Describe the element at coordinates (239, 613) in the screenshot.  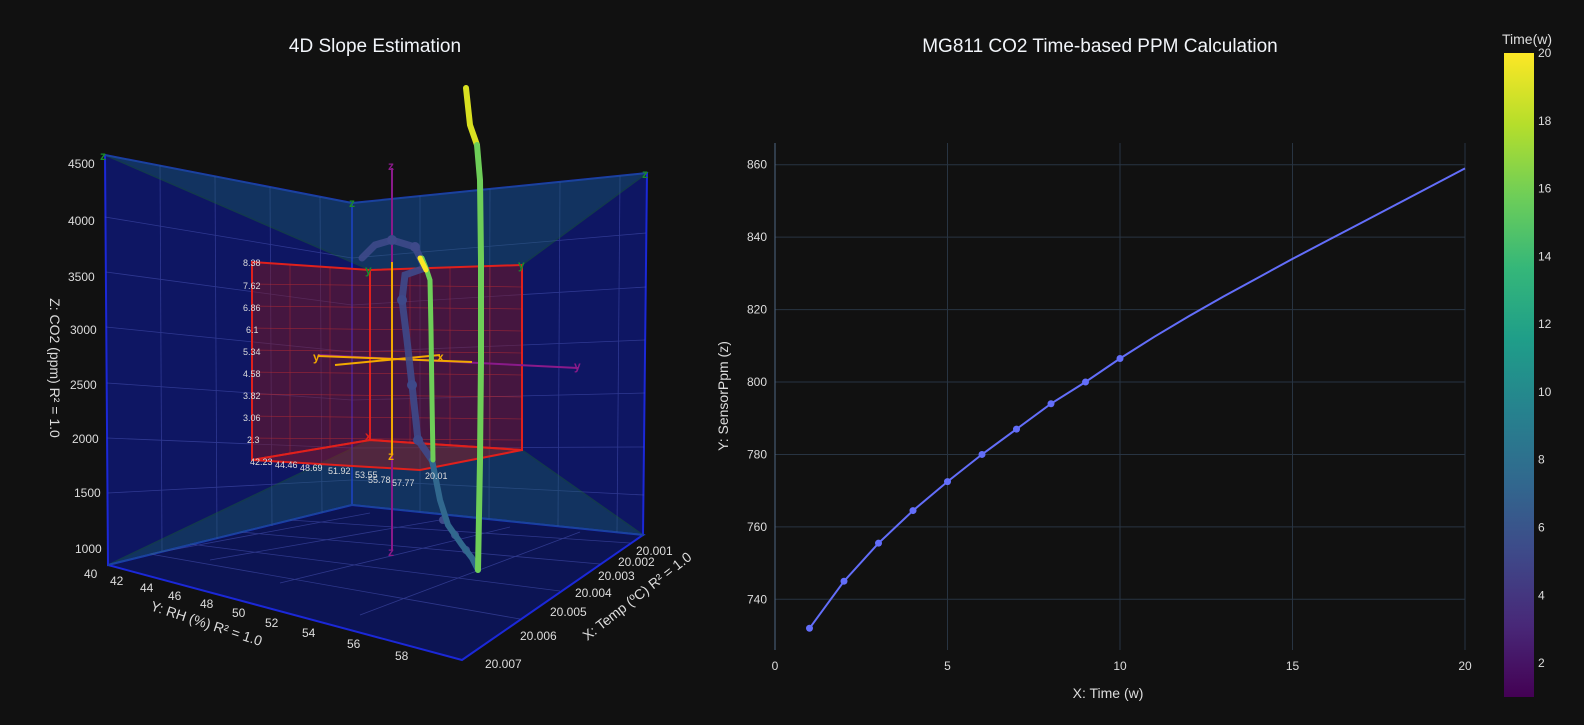
I see `y-tick-50: 50` at that location.